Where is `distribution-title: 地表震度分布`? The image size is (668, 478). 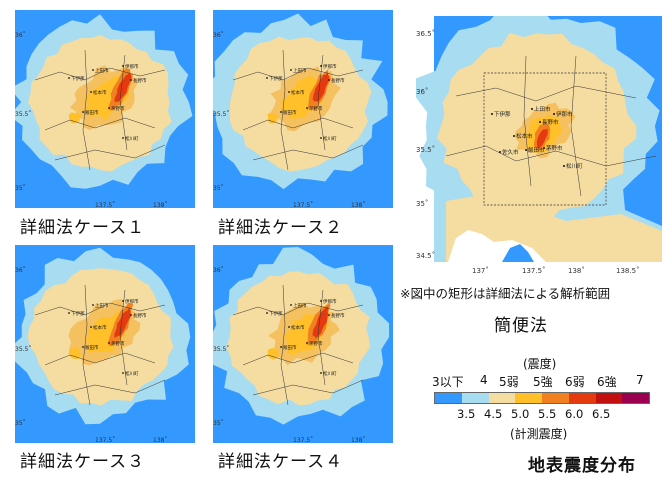 distribution-title: 地表震度分布 is located at coordinates (582, 466).